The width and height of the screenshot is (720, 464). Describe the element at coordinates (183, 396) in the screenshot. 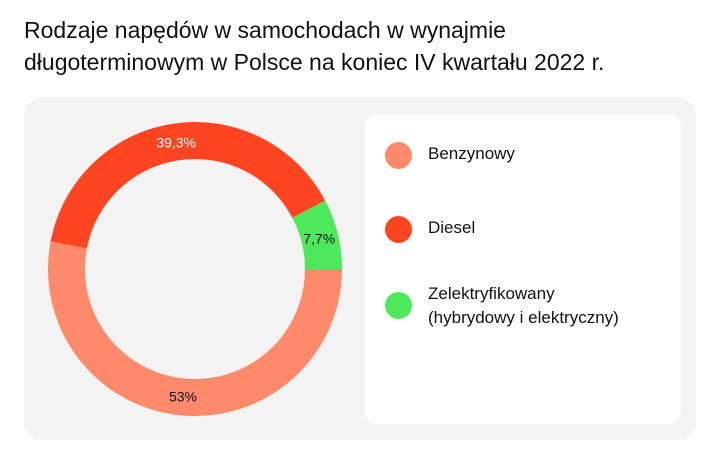

I see `data-label-benzynowy: 53%` at that location.